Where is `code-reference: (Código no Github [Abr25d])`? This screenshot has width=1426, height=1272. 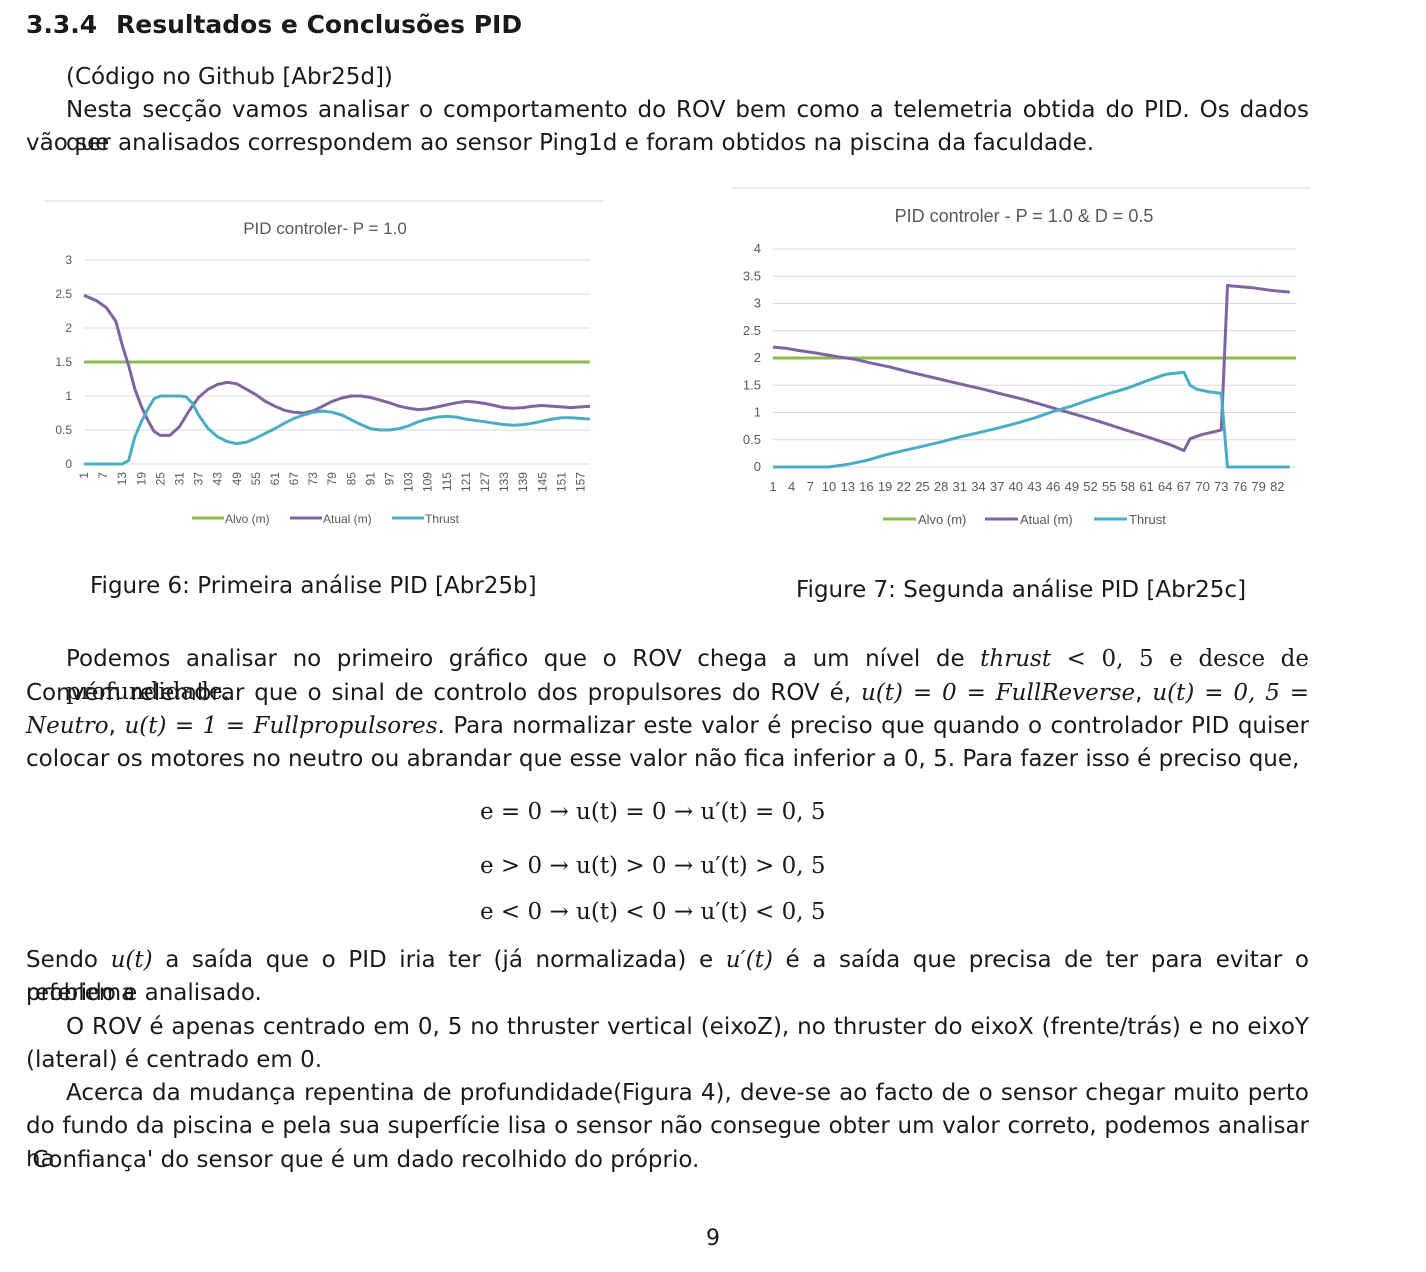 code-reference: (Código no Github [Abr25d]) is located at coordinates (229, 77).